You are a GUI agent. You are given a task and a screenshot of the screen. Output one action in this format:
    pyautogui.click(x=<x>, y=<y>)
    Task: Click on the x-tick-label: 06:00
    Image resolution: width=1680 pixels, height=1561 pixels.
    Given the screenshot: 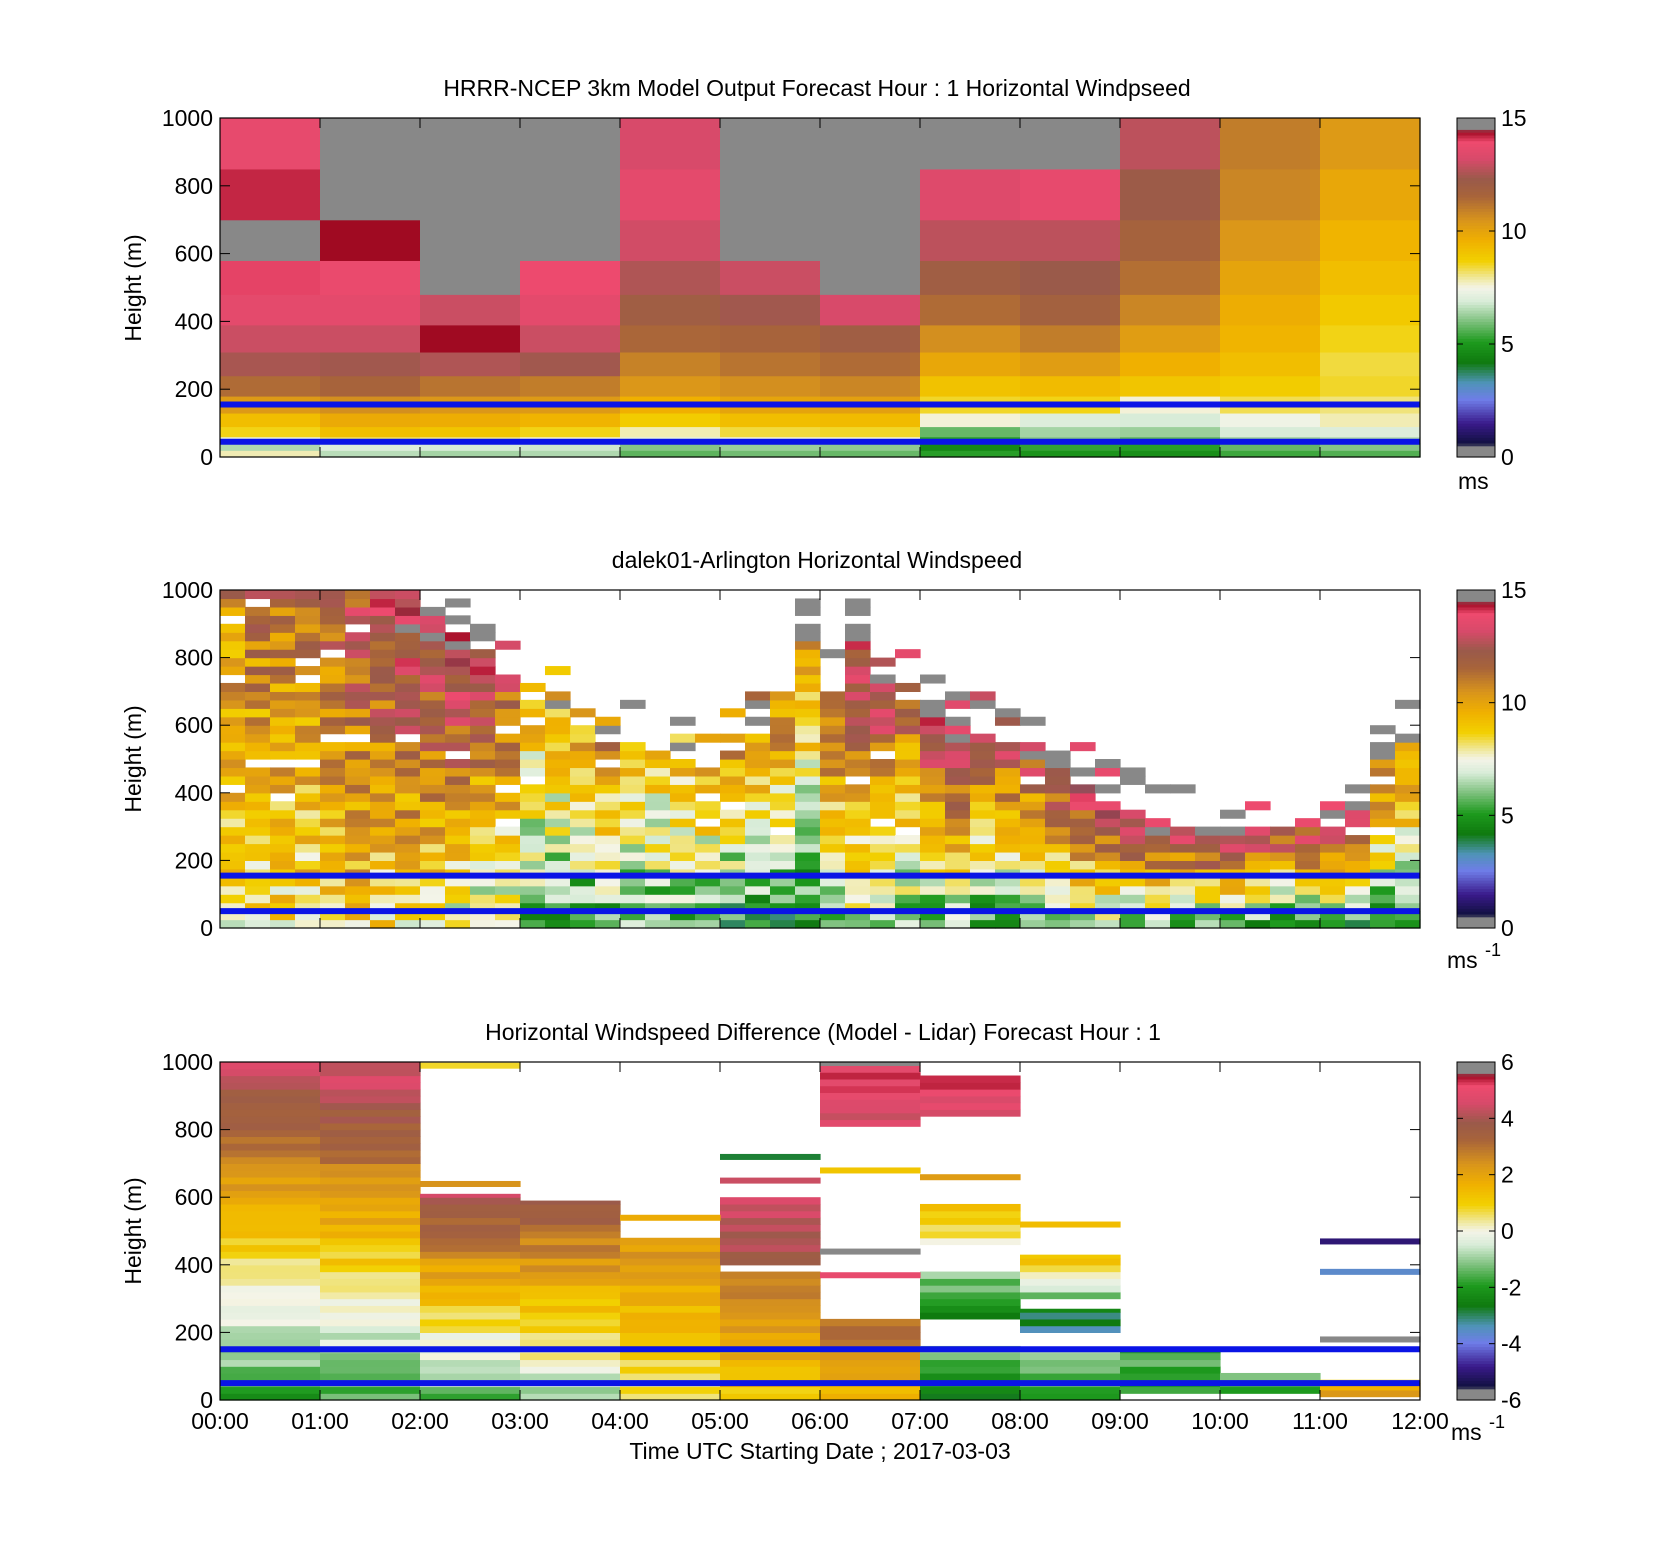 What is the action you would take?
    pyautogui.click(x=820, y=1421)
    